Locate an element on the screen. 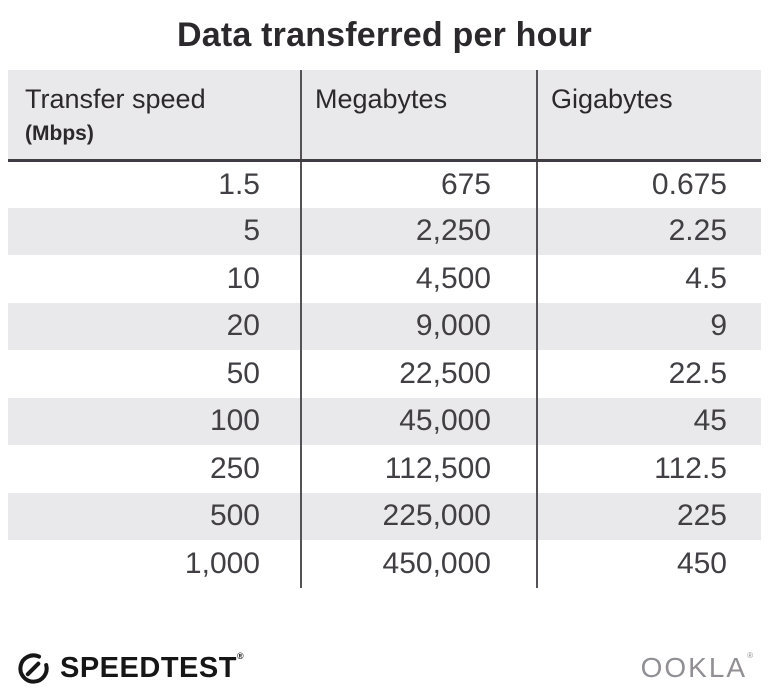 Image resolution: width=769 pixels, height=698 pixels. page-title: Data transferred per hour is located at coordinates (384, 35).